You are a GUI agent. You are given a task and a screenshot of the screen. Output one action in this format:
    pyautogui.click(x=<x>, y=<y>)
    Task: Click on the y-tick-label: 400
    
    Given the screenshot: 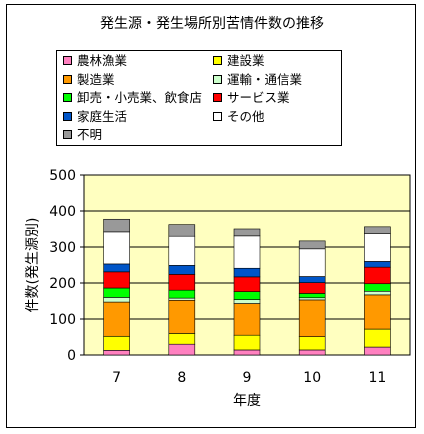 What is the action you would take?
    pyautogui.click(x=62, y=212)
    